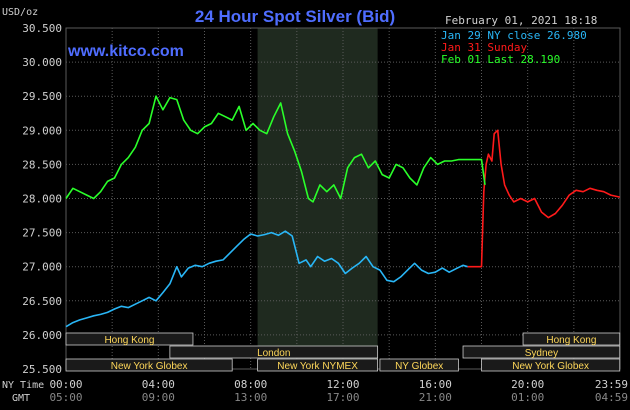 This screenshot has height=410, width=630. Describe the element at coordinates (20, 12) in the screenshot. I see `y-unit-label: USD/oz` at that location.